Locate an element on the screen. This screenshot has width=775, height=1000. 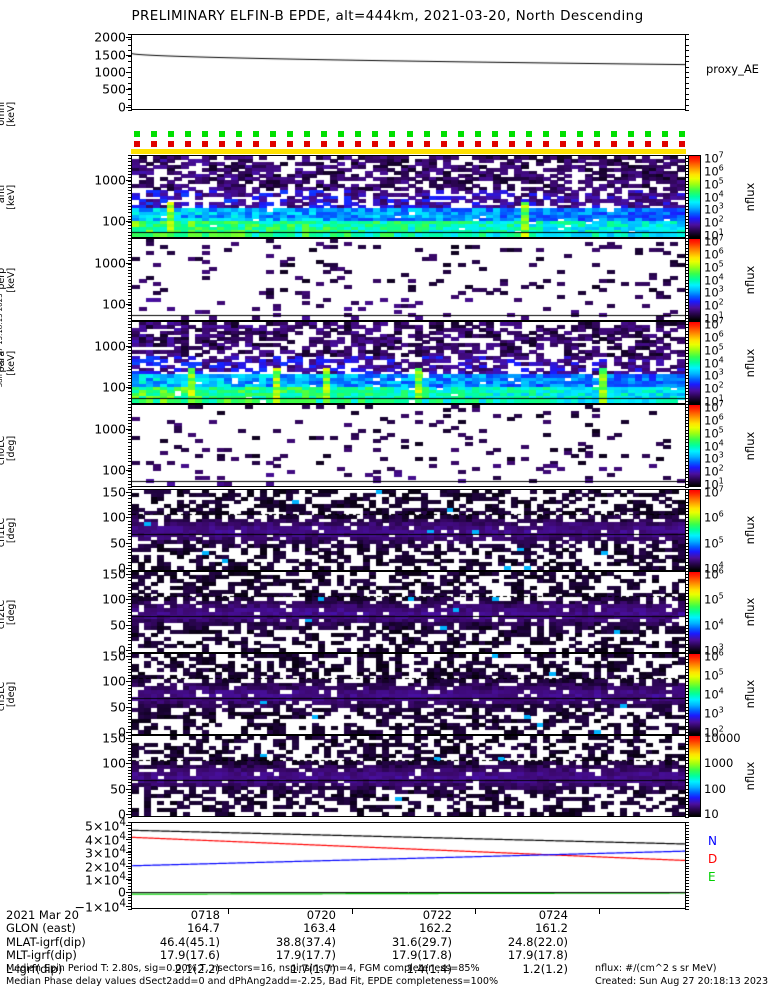
bottom-cell-r2-c0: 46.4(45.1) is located at coordinates (189, 941).